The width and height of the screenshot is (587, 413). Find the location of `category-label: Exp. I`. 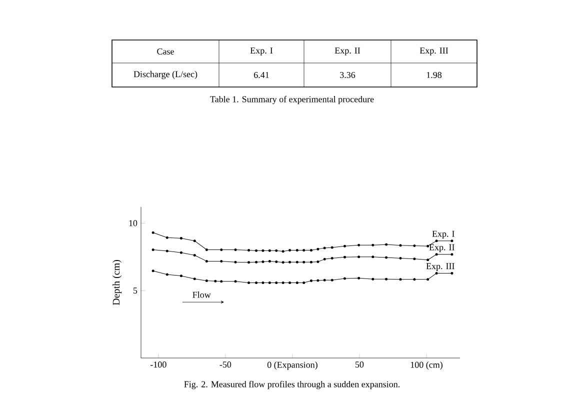

category-label: Exp. I is located at coordinates (261, 52).